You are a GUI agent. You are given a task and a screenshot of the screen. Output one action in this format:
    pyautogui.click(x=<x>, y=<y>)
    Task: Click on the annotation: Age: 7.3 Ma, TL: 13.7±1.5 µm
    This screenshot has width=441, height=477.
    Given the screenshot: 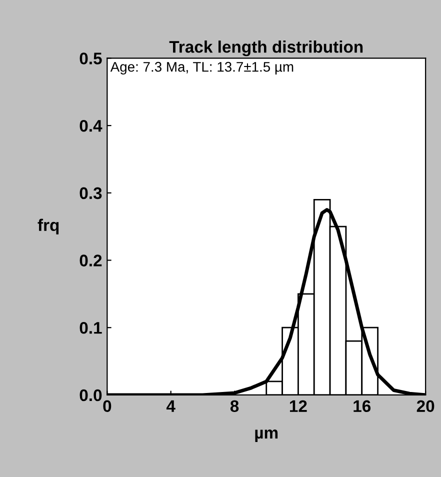 What is the action you would take?
    pyautogui.click(x=202, y=68)
    